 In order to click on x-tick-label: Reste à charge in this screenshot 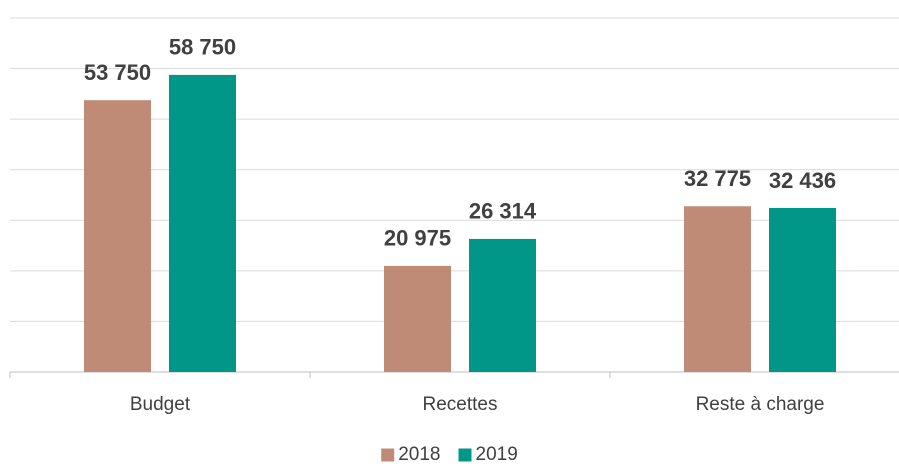, I will do `click(760, 404)`.